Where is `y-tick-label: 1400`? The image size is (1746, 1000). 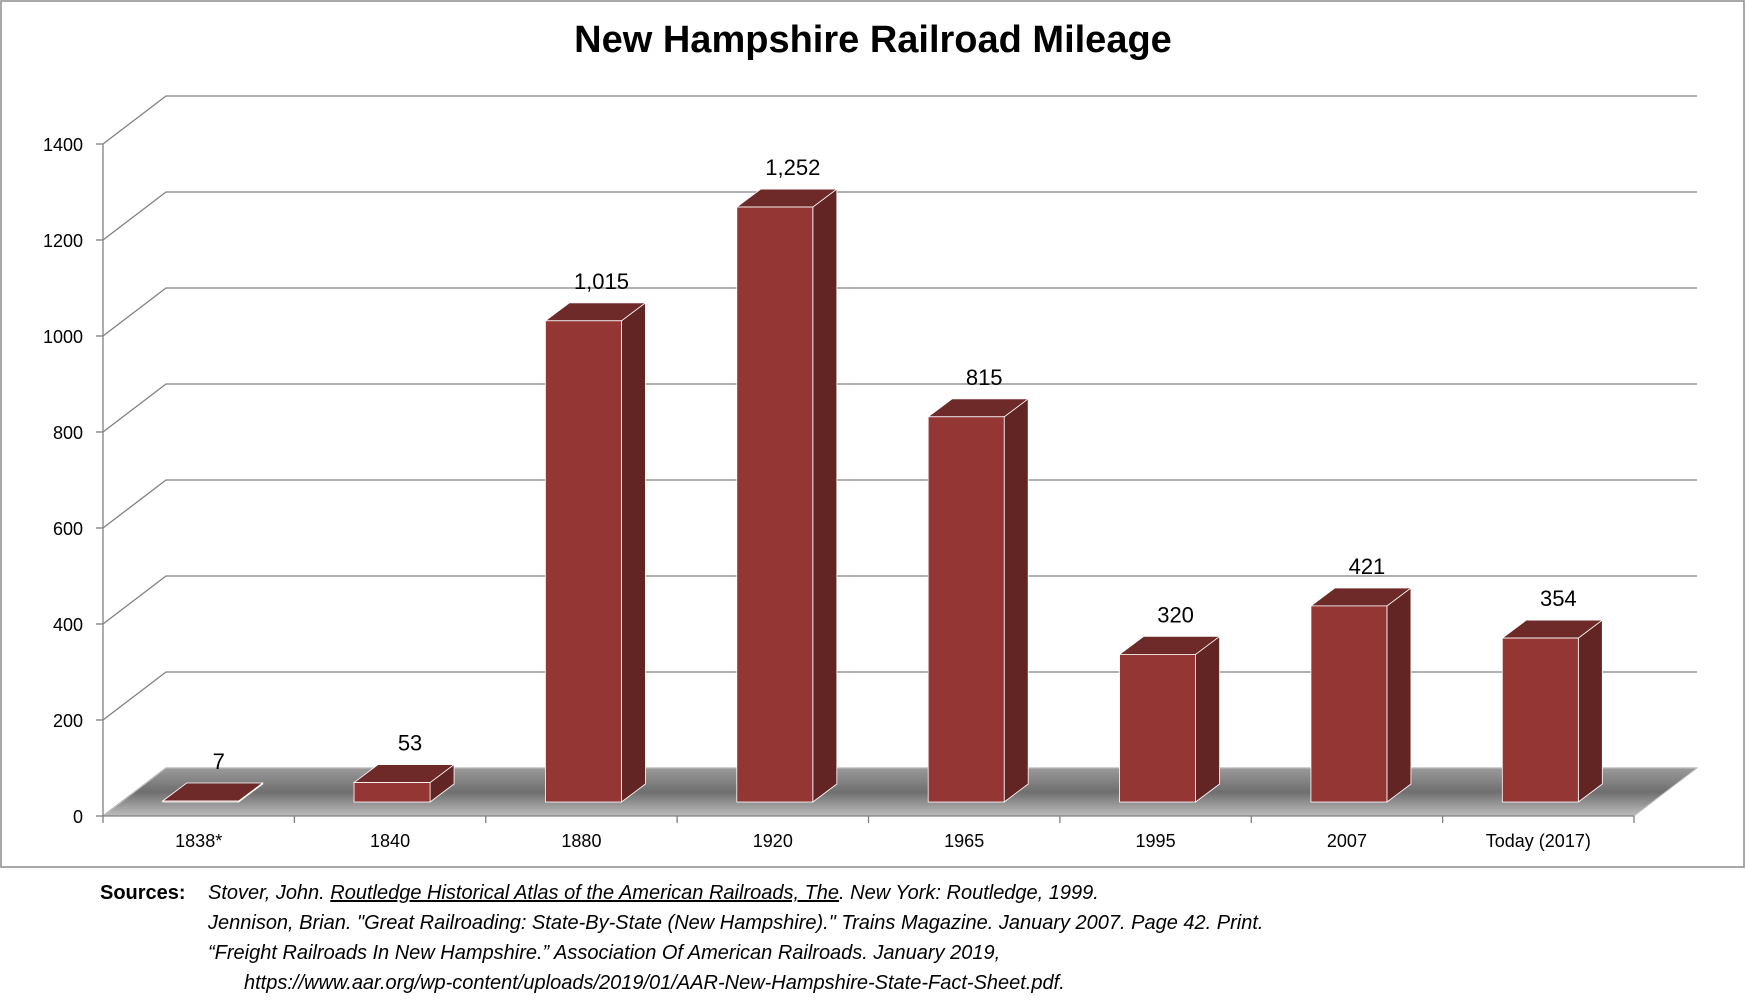 y-tick-label: 1400 is located at coordinates (63, 145).